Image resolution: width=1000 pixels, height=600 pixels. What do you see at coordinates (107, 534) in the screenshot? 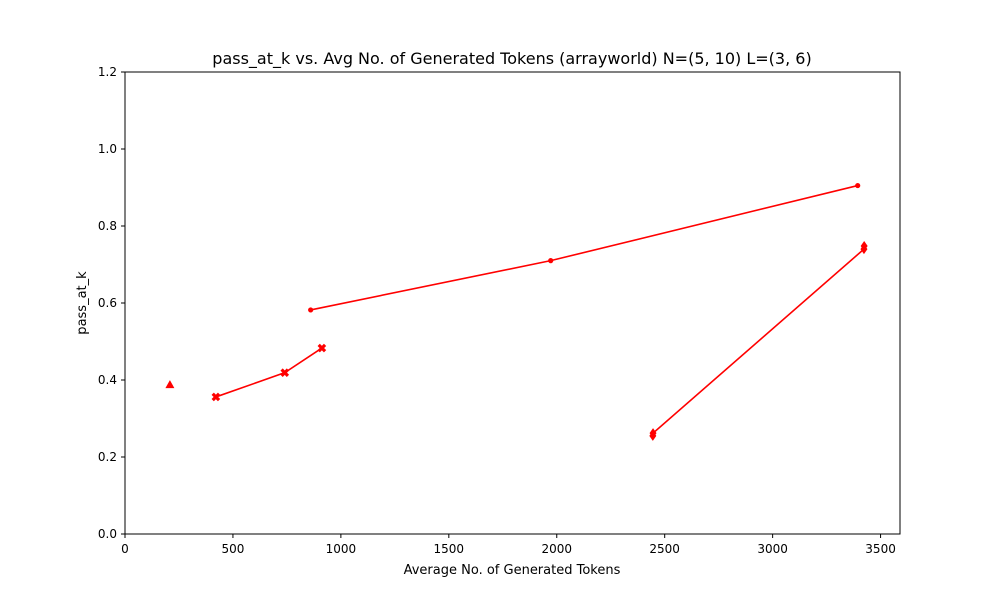
I see `y-tick-label: 0.0` at bounding box center [107, 534].